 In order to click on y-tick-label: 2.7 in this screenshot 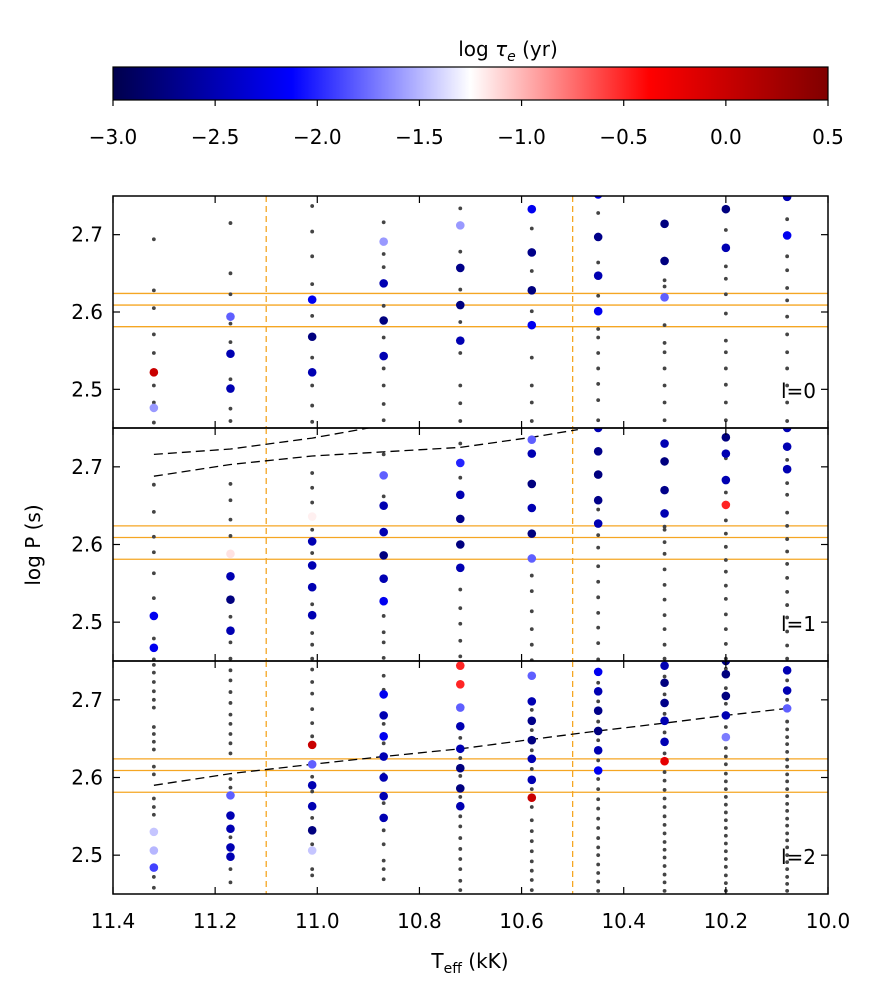, I will do `click(87, 700)`.